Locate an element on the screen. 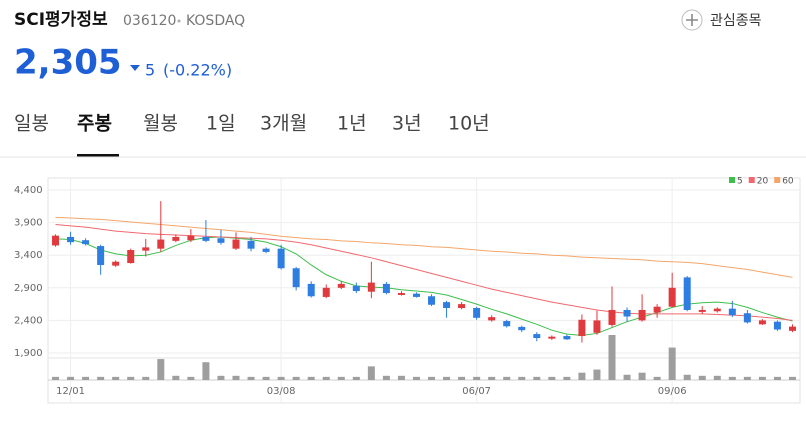 Image resolution: width=806 pixels, height=425 pixels. y-tick-label: 1,900 is located at coordinates (28, 353).